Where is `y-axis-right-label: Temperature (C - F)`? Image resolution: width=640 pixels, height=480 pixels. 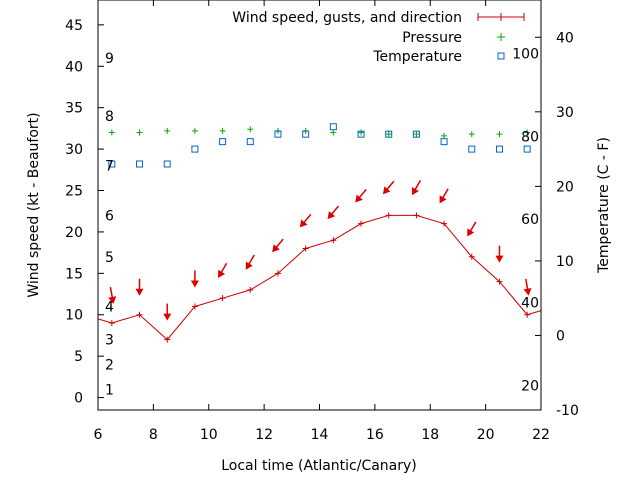
y-axis-right-label: Temperature (C - F) is located at coordinates (604, 205).